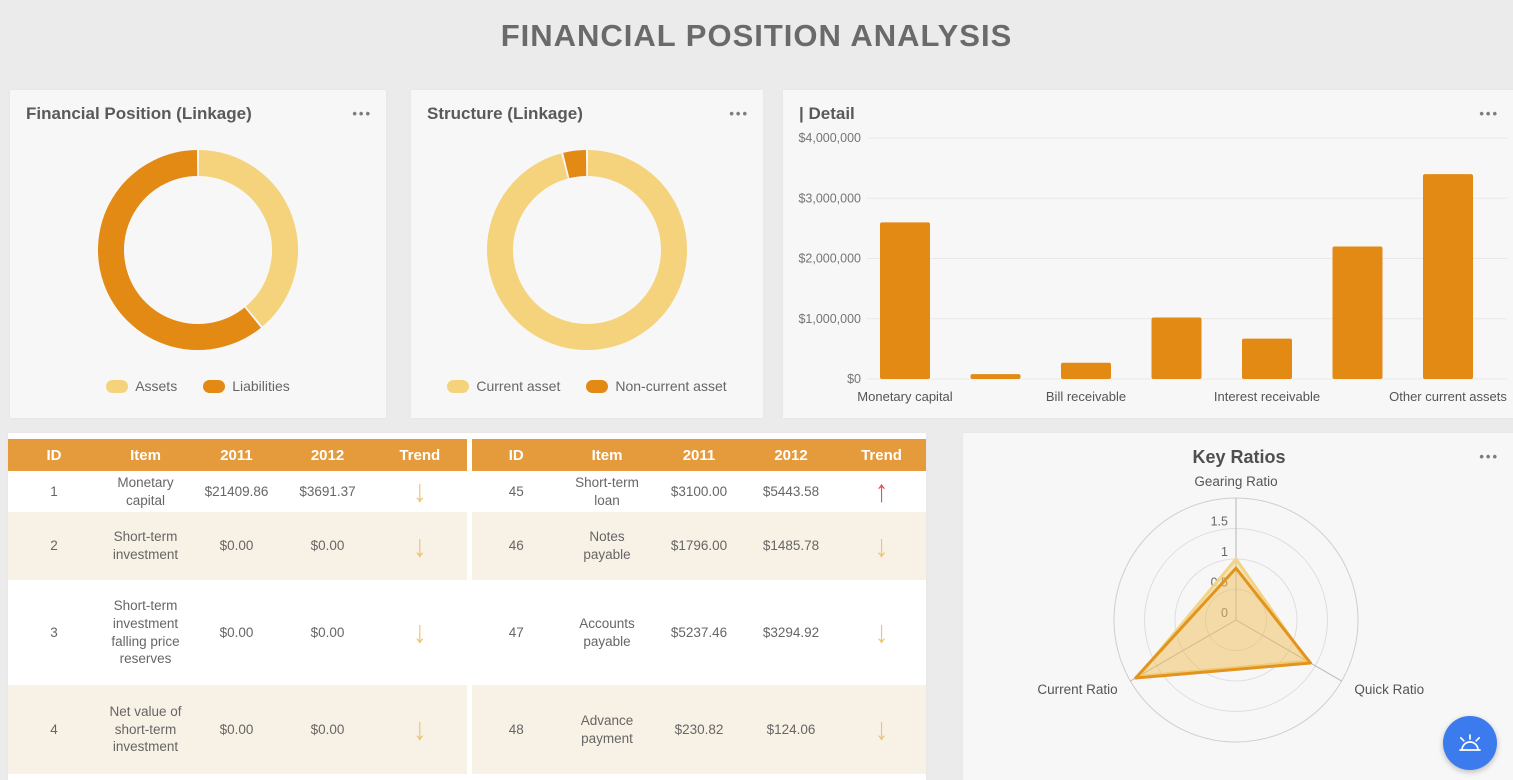 The image size is (1513, 780). I want to click on cell-2012: $124.06, so click(791, 729).